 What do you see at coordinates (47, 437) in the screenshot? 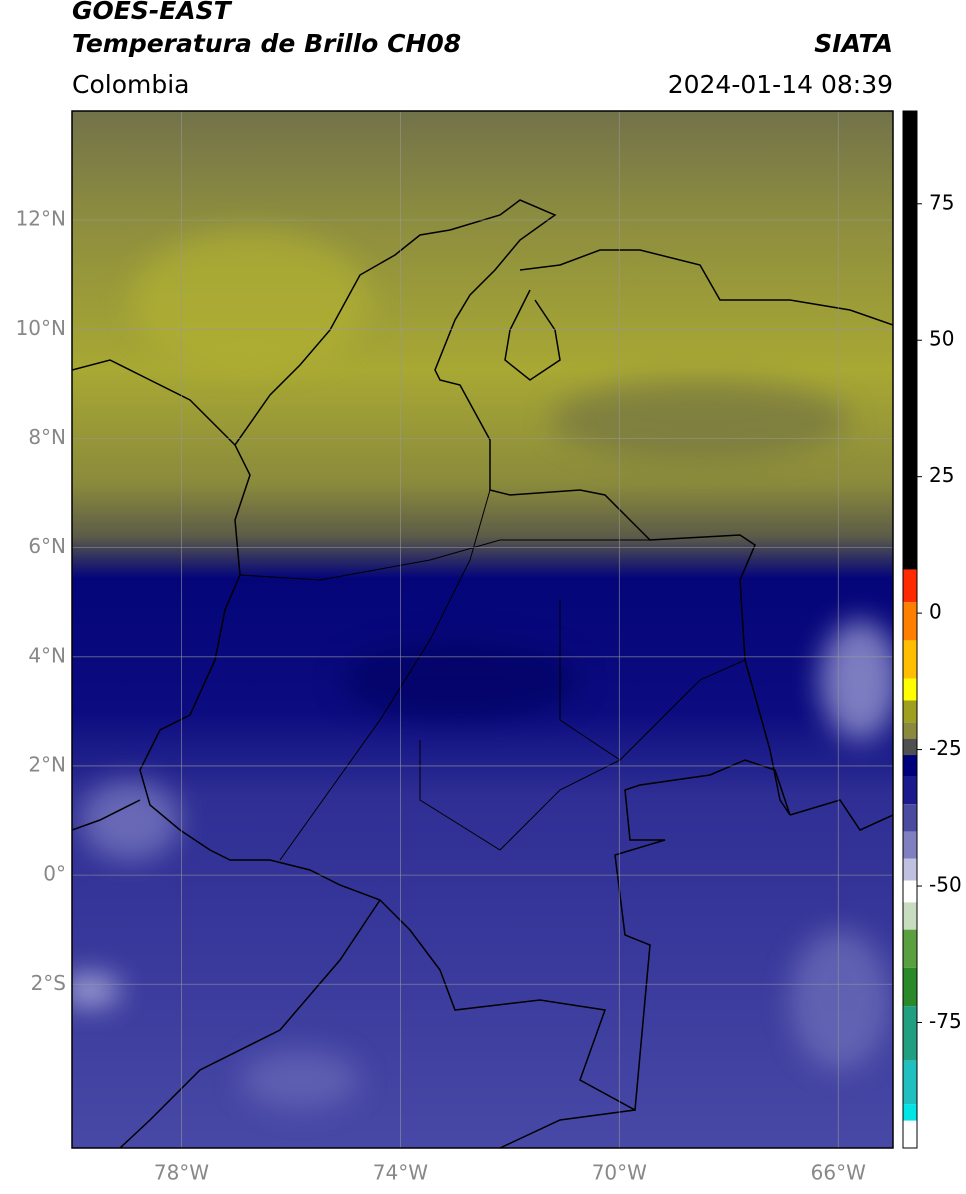
I see `y-tick-label: 8°N` at bounding box center [47, 437].